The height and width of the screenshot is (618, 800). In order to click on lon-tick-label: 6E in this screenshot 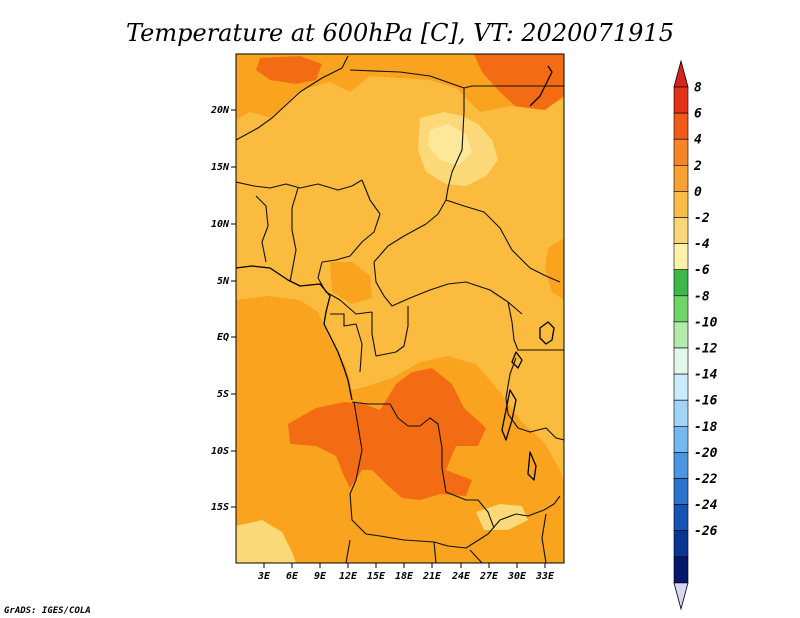, I will do `click(292, 576)`.